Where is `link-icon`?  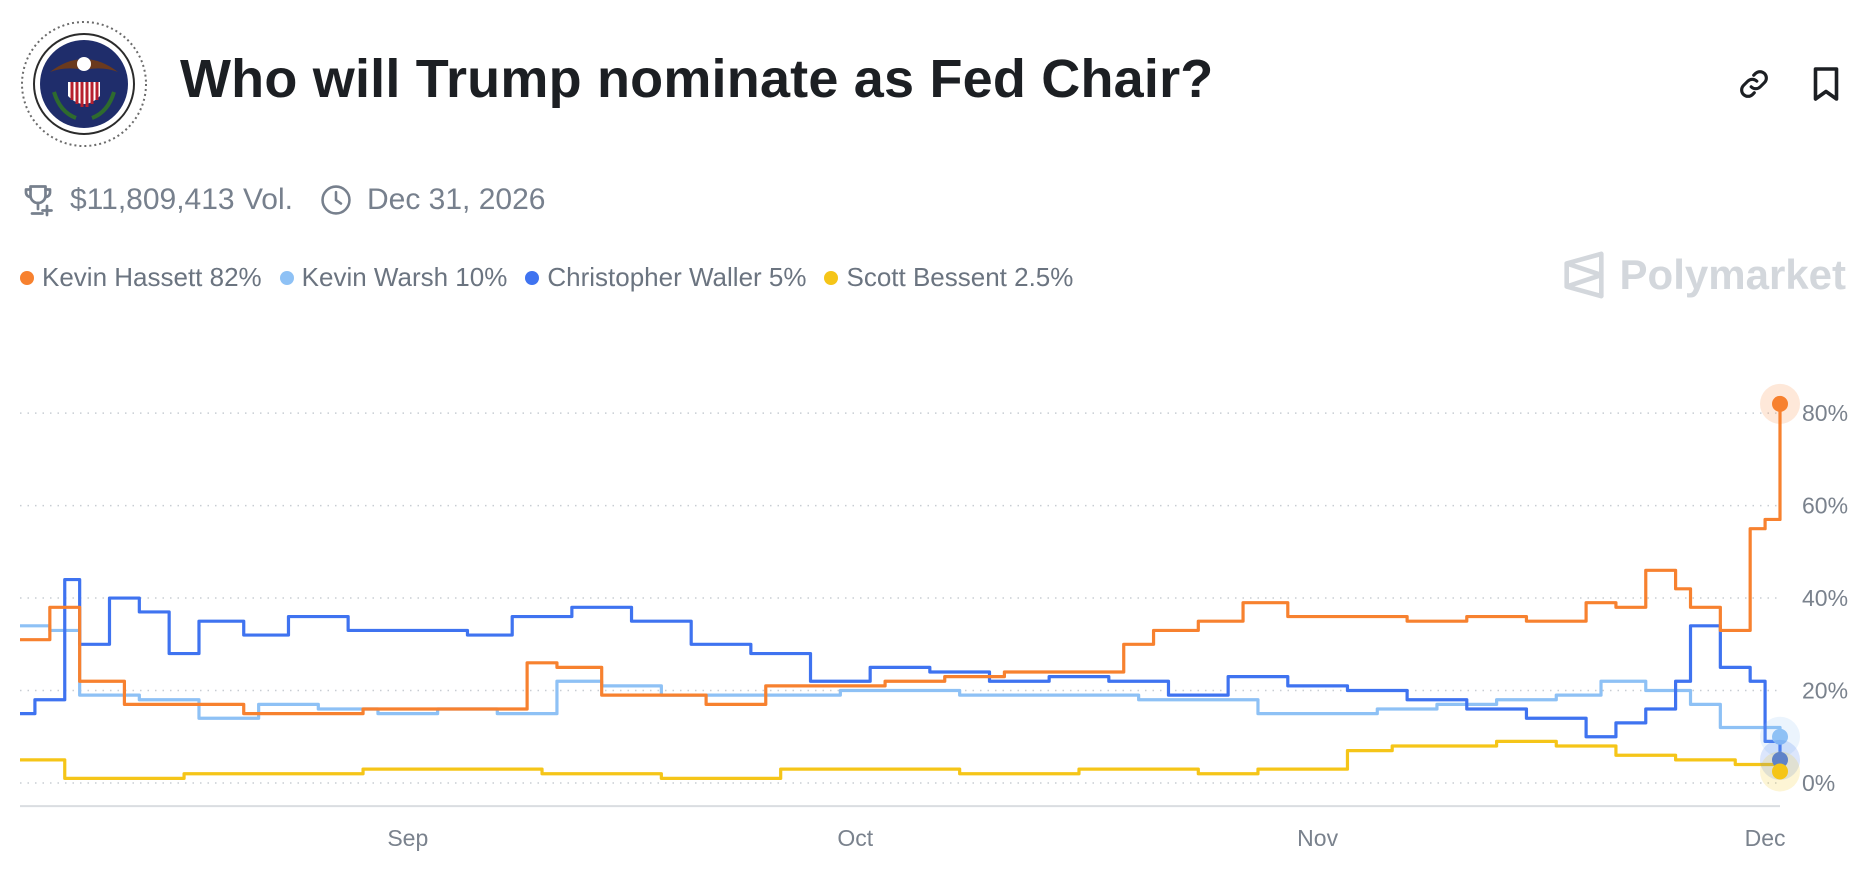
link-icon is located at coordinates (1754, 84).